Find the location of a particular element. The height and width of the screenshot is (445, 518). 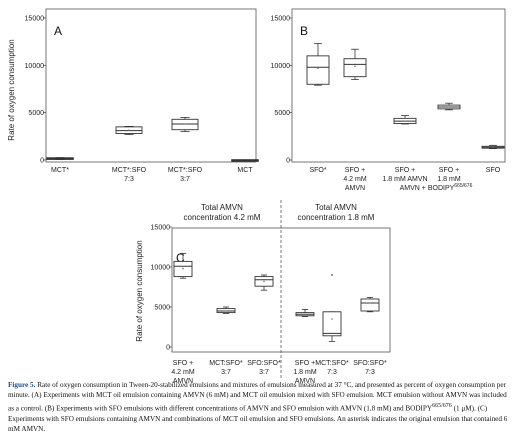

category-label: SFO + 1.8 mM is located at coordinates (449, 175).